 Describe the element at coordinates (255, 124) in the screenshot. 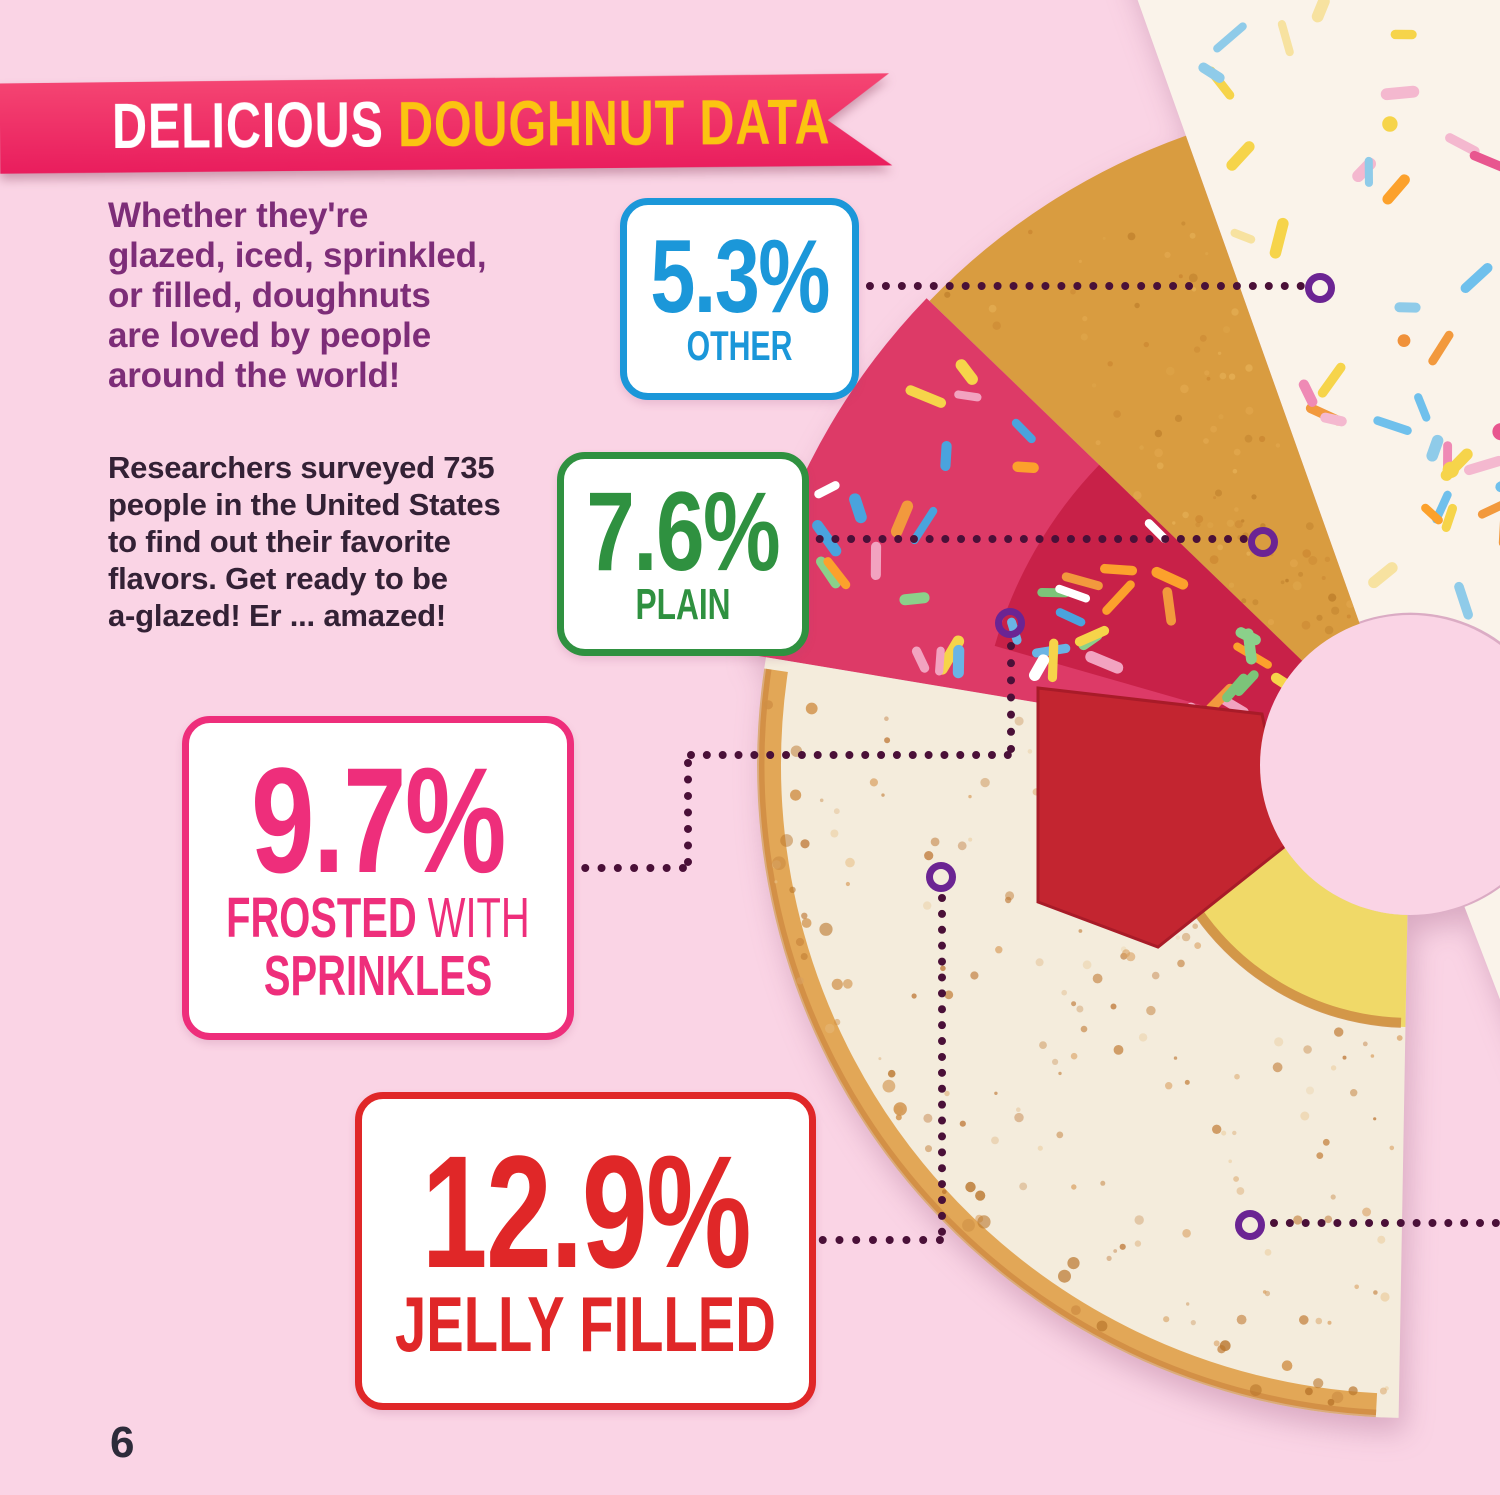

I see `title-word-delicious: DELICIOUS` at that location.